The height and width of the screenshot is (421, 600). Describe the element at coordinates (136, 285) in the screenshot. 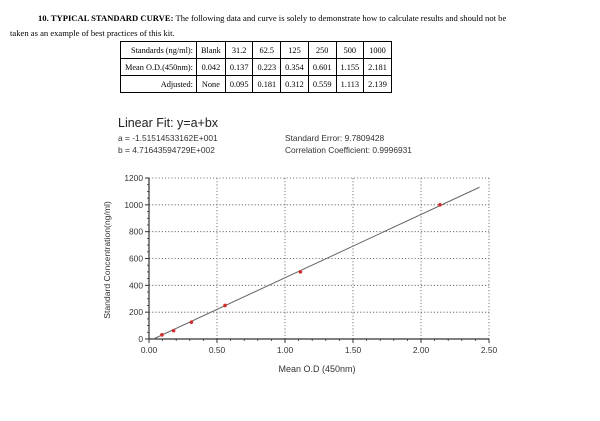

I see `y-tick-label: 400` at that location.